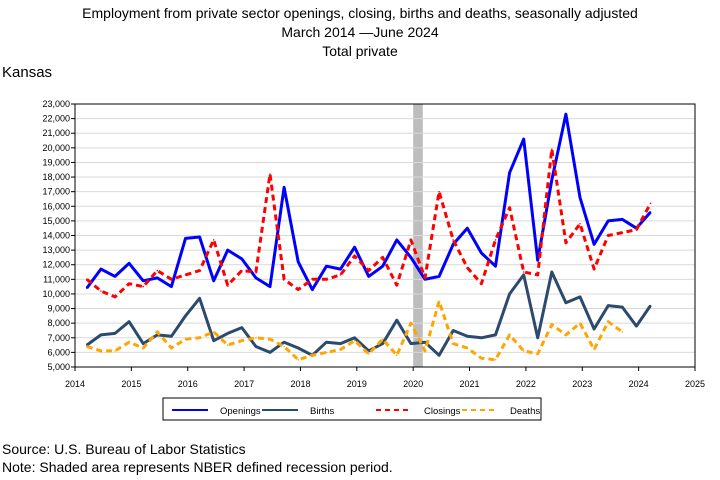  What do you see at coordinates (442, 411) in the screenshot?
I see `legend-label-closings: Closings` at bounding box center [442, 411].